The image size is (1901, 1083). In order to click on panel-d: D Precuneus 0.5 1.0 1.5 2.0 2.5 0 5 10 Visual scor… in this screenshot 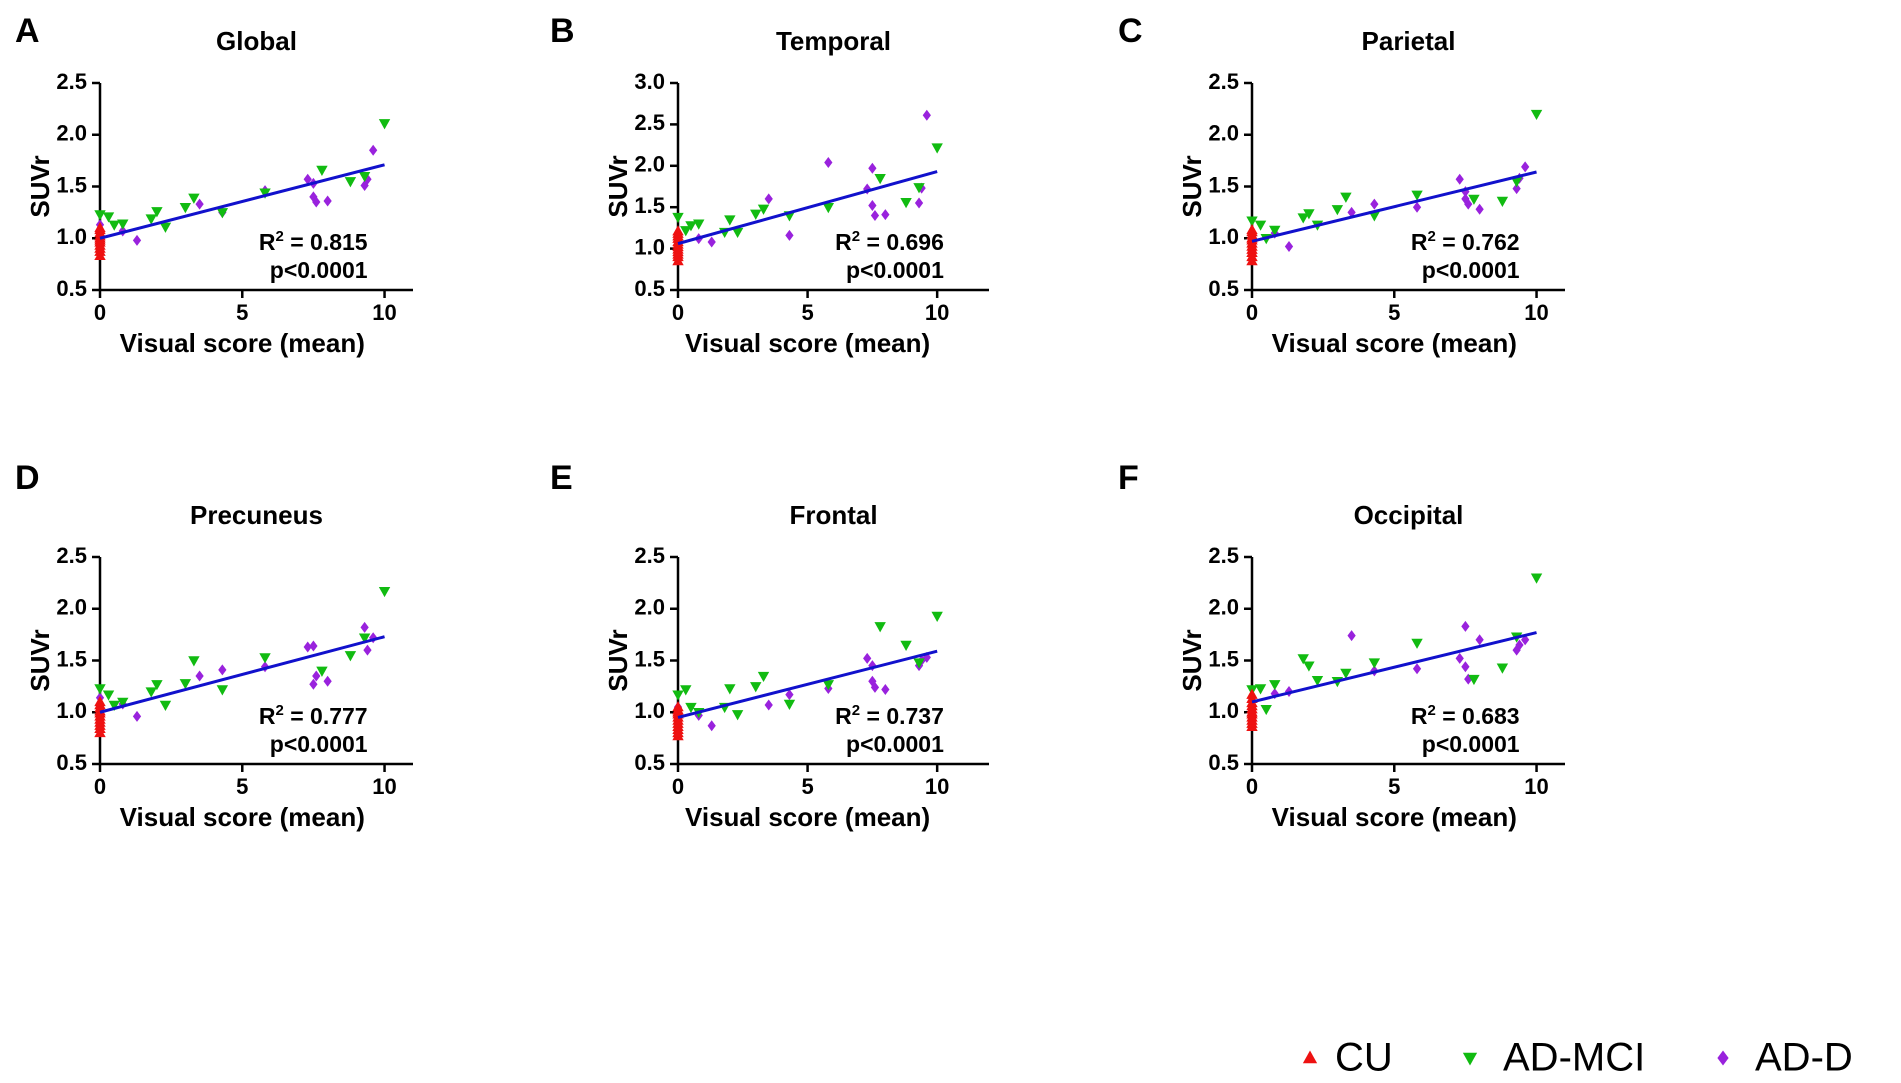, I will do `click(214, 645)`.